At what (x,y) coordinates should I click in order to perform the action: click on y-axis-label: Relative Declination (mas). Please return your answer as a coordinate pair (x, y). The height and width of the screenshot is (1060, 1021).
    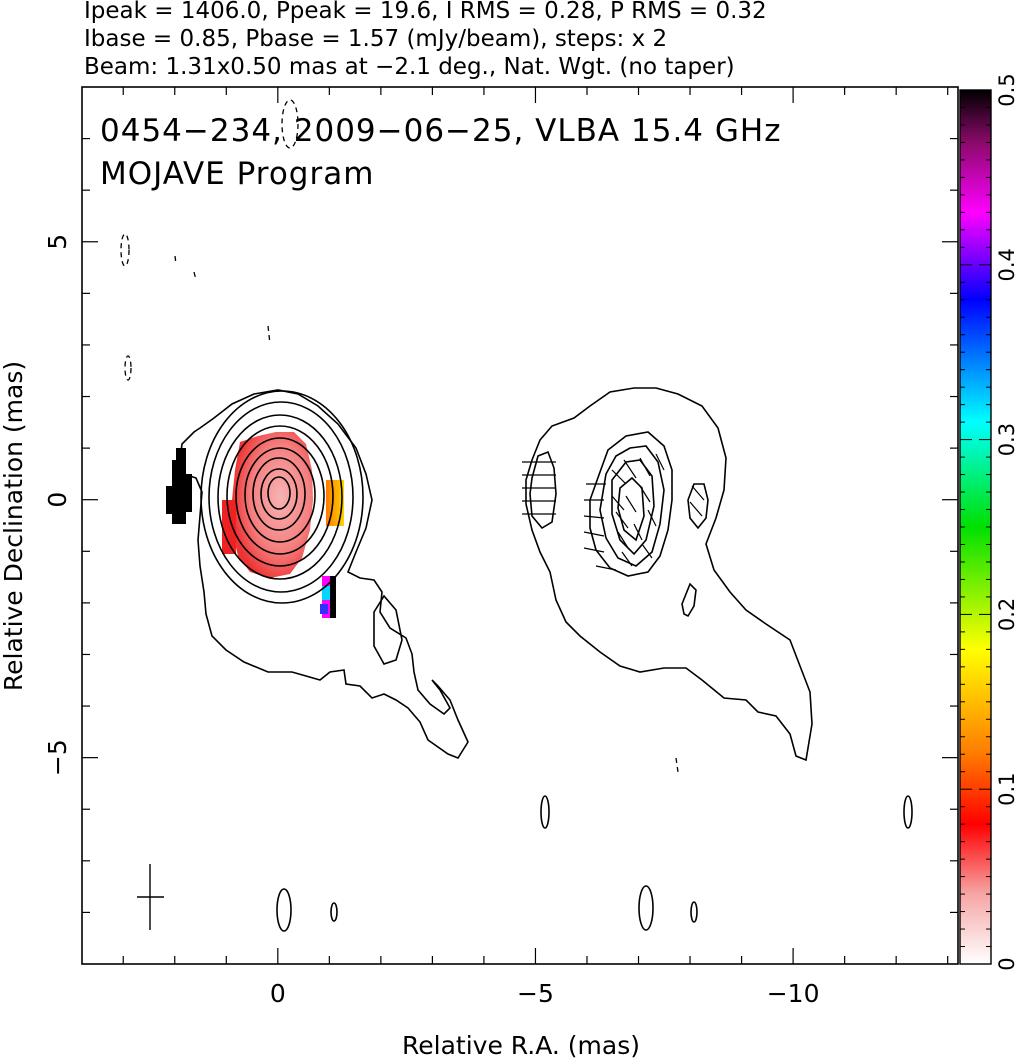
    Looking at the image, I should click on (14, 526).